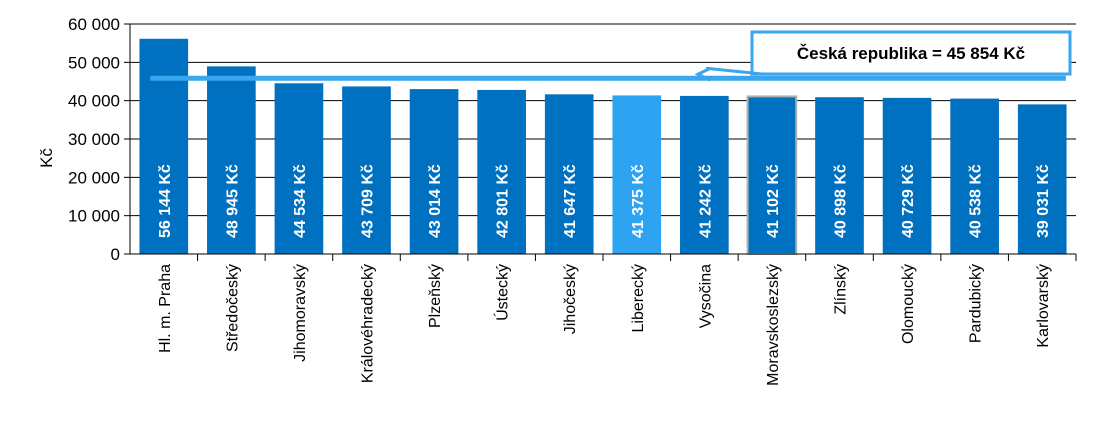 This screenshot has width=1096, height=422. I want to click on bar-value-label: 42 801 Kč, so click(503, 201).